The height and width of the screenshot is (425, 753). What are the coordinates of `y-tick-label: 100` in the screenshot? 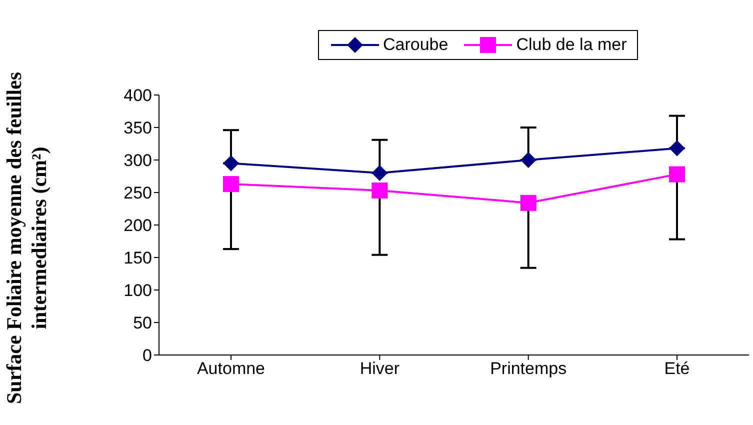 It's located at (138, 290).